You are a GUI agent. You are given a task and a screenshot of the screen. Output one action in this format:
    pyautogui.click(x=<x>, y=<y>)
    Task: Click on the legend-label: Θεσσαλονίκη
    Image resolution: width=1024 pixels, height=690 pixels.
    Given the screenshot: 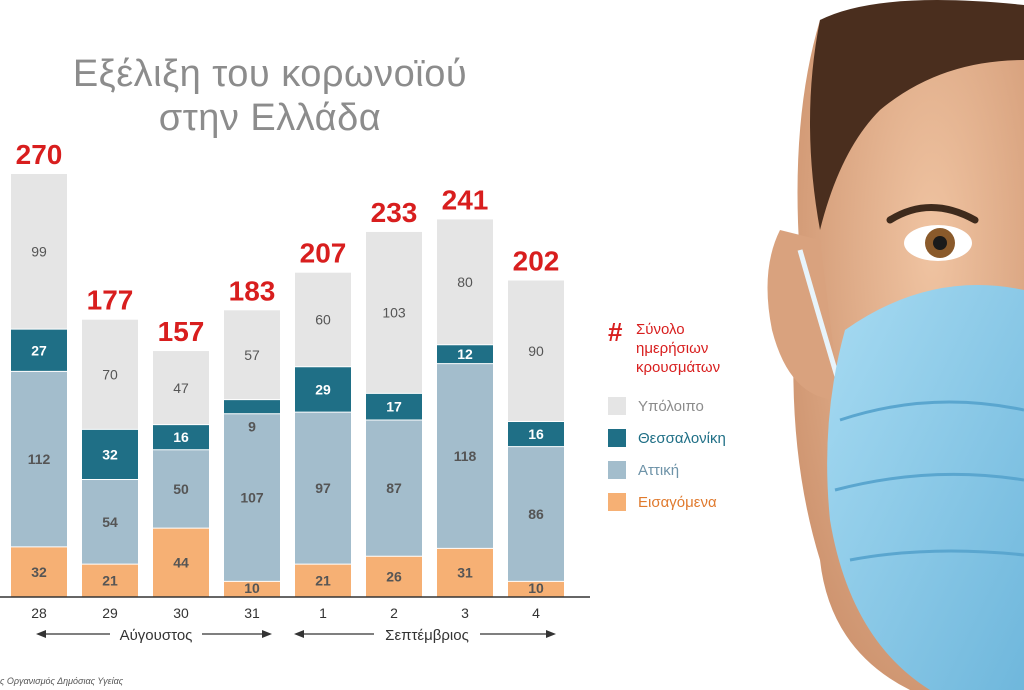 What is the action you would take?
    pyautogui.click(x=682, y=438)
    